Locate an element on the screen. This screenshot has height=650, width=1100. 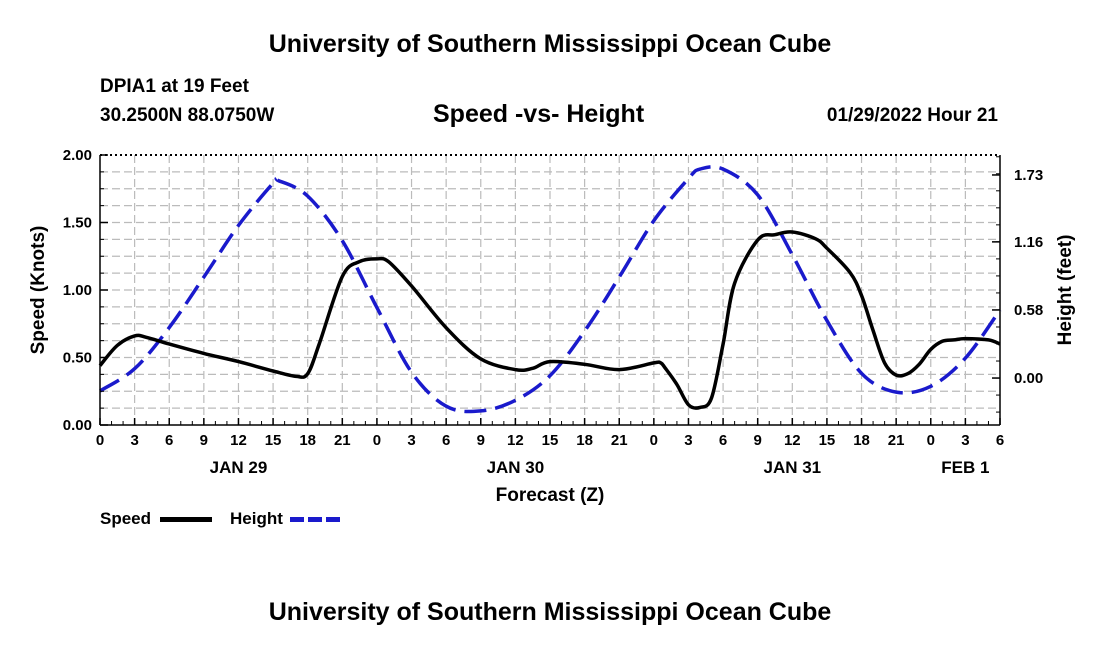
y-tick-label: 2.00 is located at coordinates (77, 155).